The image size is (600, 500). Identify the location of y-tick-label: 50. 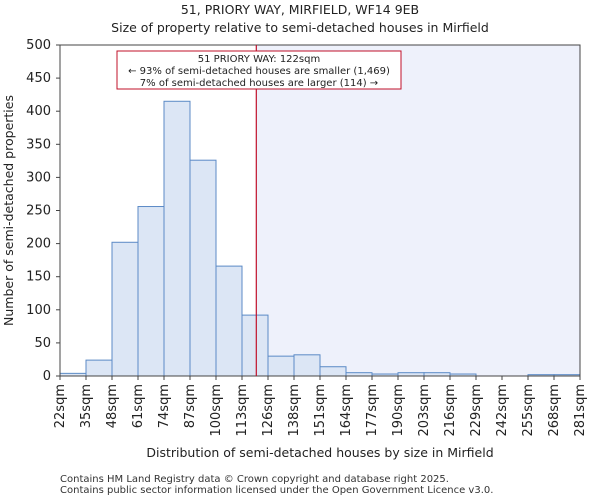
(42, 343).